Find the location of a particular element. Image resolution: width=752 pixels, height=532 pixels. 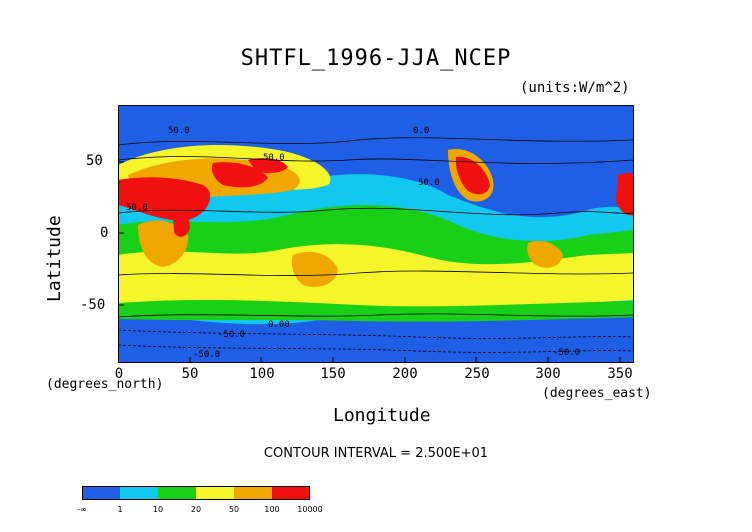

australia-orange is located at coordinates (314, 269).